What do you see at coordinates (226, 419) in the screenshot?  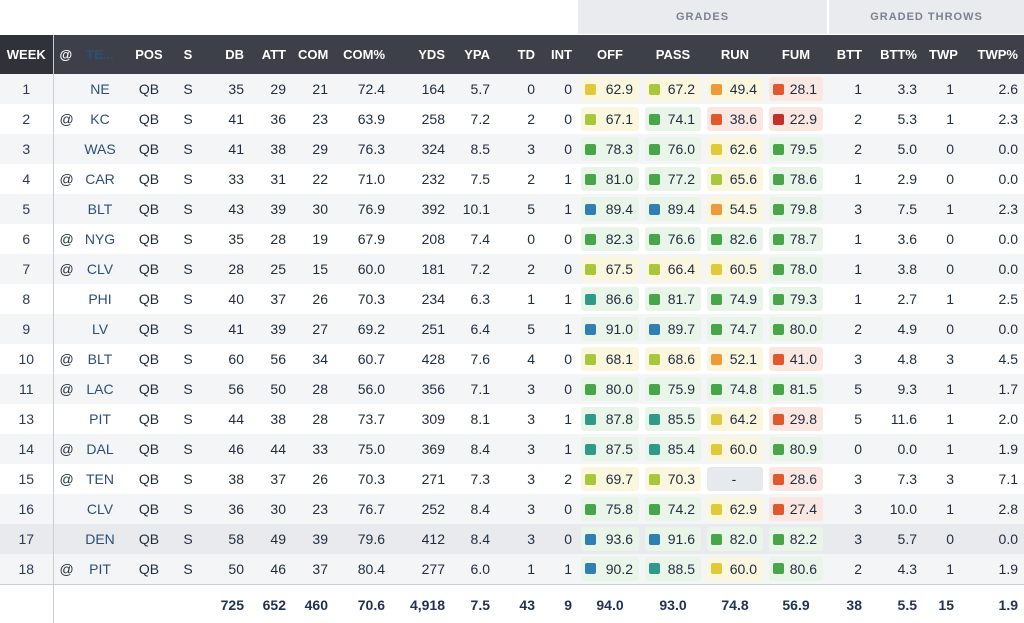 I see `dropbacks-cell: 44` at bounding box center [226, 419].